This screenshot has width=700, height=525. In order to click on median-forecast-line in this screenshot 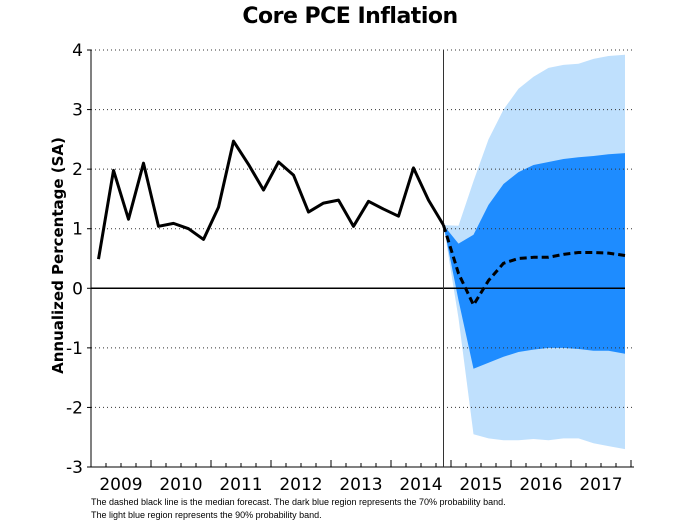, I will do `click(534, 265)`.